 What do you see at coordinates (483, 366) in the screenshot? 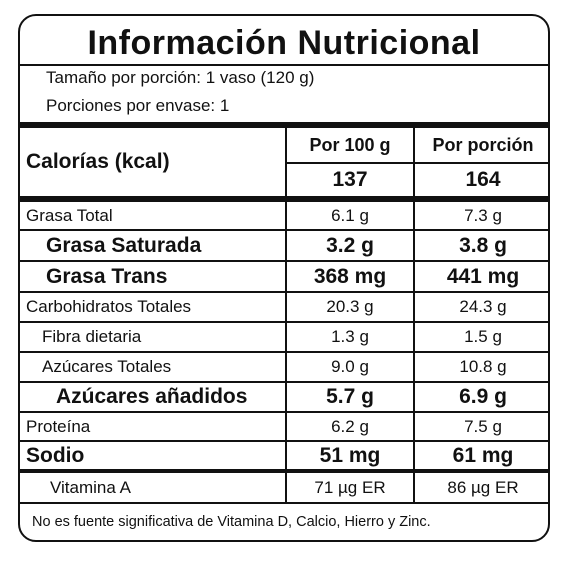
I see `nutrient-per-serving: 10.8 g` at bounding box center [483, 366].